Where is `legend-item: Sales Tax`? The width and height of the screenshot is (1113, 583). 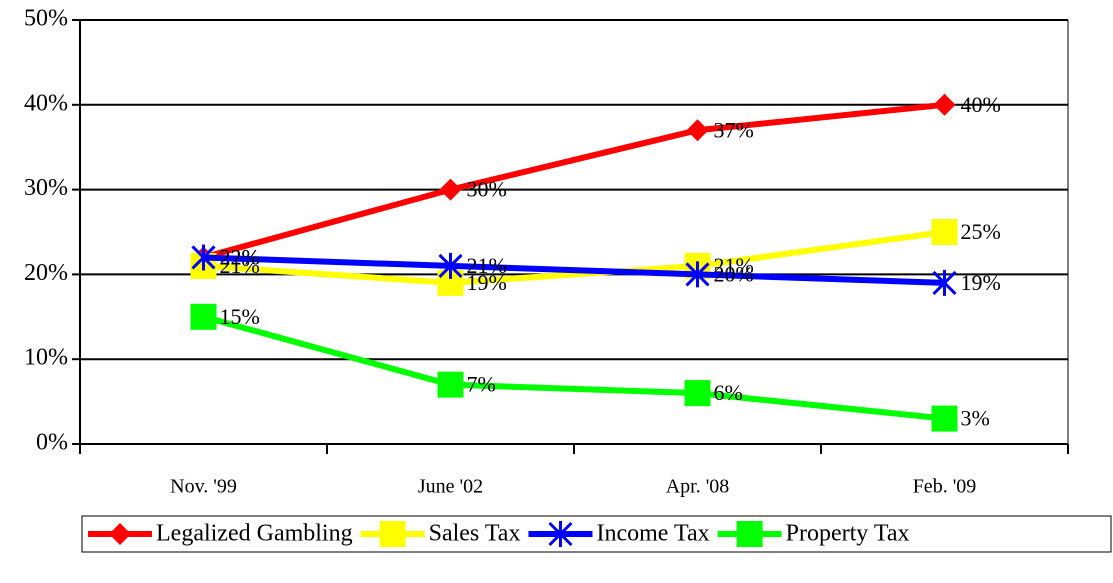
legend-item: Sales Tax is located at coordinates (440, 534).